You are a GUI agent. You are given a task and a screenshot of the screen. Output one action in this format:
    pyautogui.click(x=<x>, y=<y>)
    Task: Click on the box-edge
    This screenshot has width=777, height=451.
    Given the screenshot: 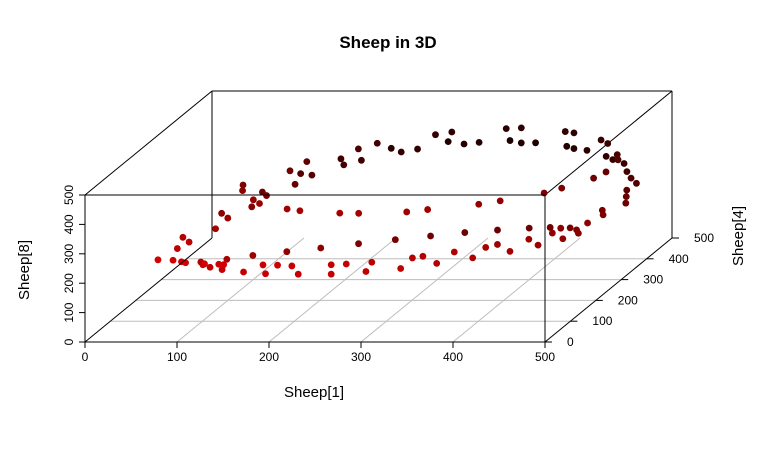 What is the action you would take?
    pyautogui.click(x=148, y=290)
    